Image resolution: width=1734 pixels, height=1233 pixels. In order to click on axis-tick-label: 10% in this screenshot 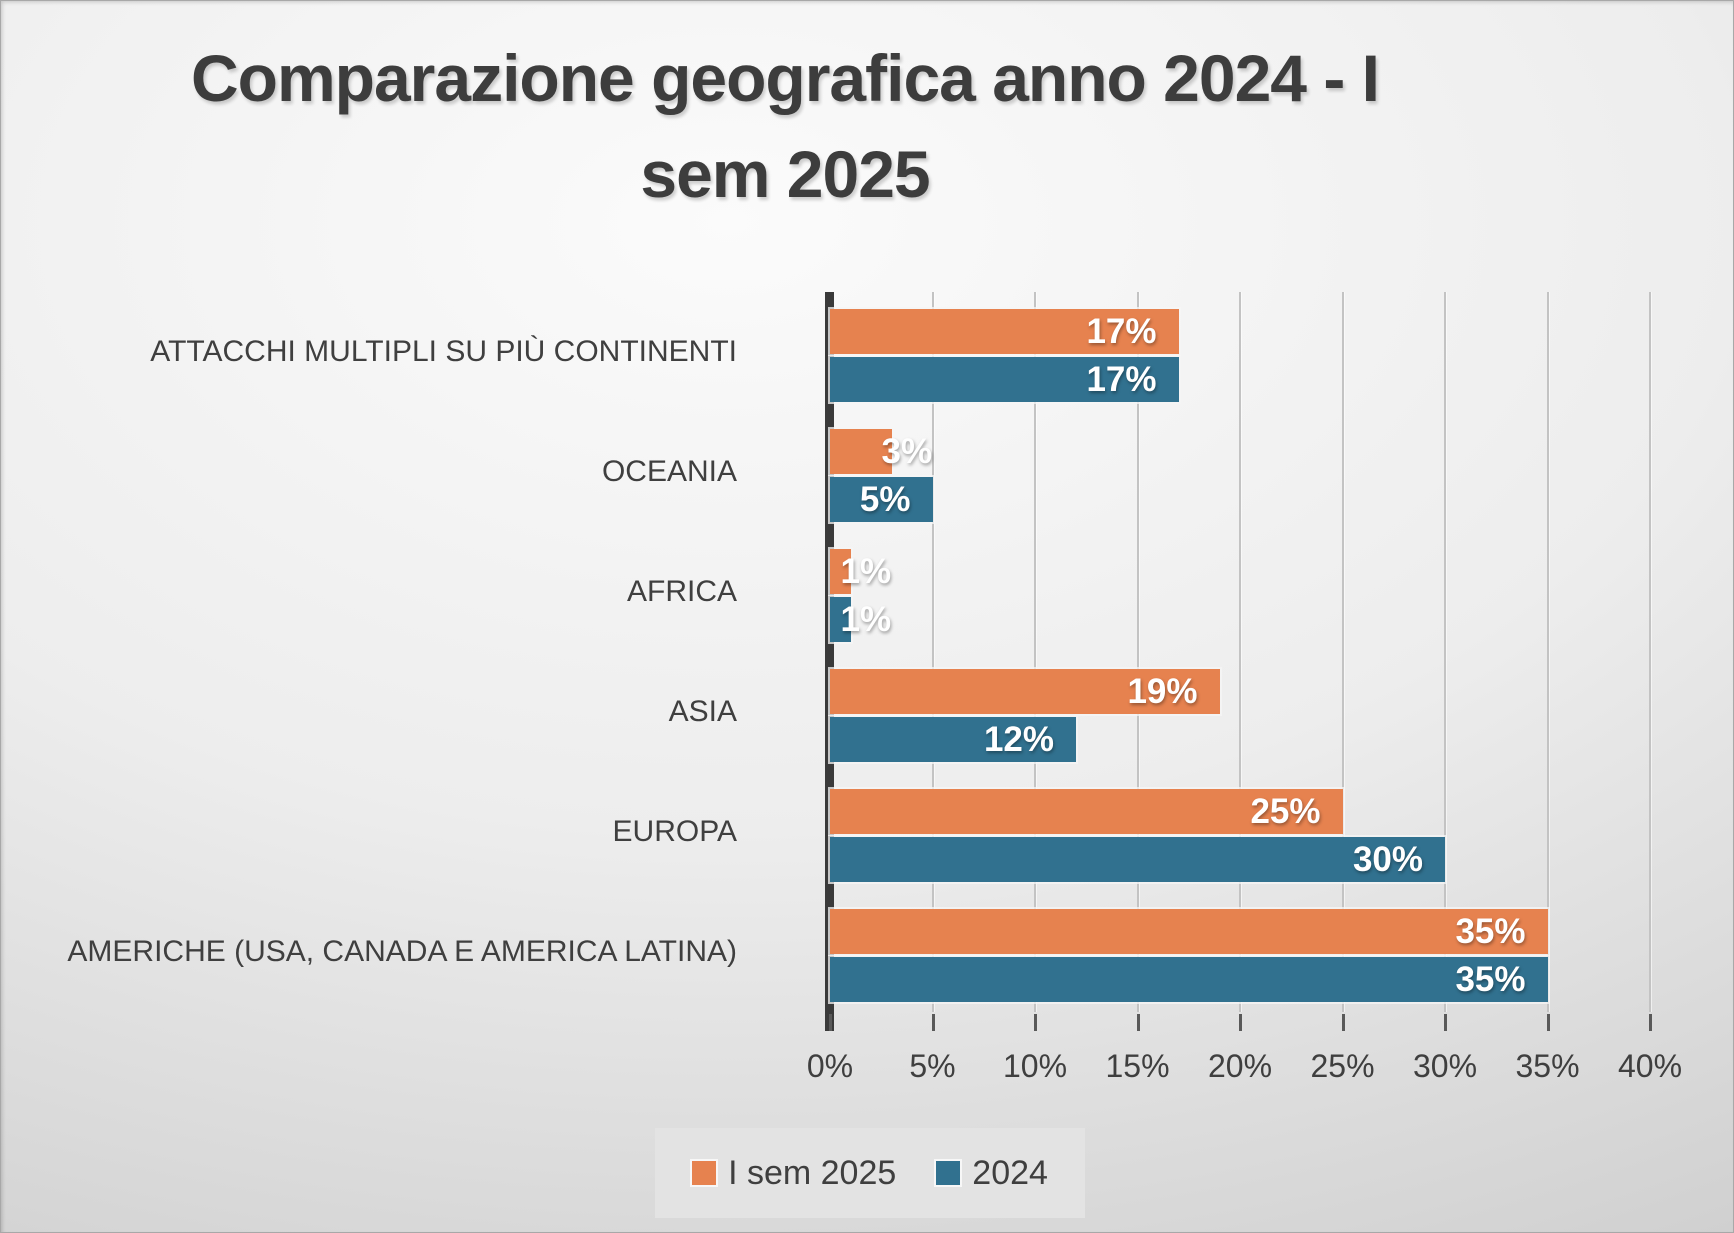, I will do `click(1035, 1066)`.